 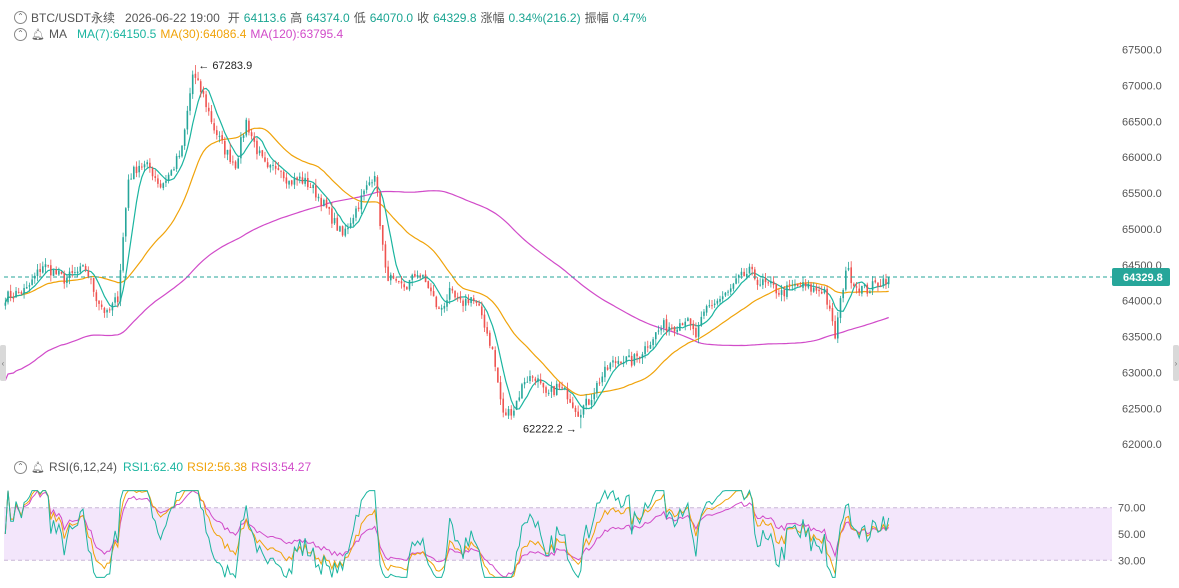 I want to click on ma-indicator-name: MA, so click(x=57, y=34).